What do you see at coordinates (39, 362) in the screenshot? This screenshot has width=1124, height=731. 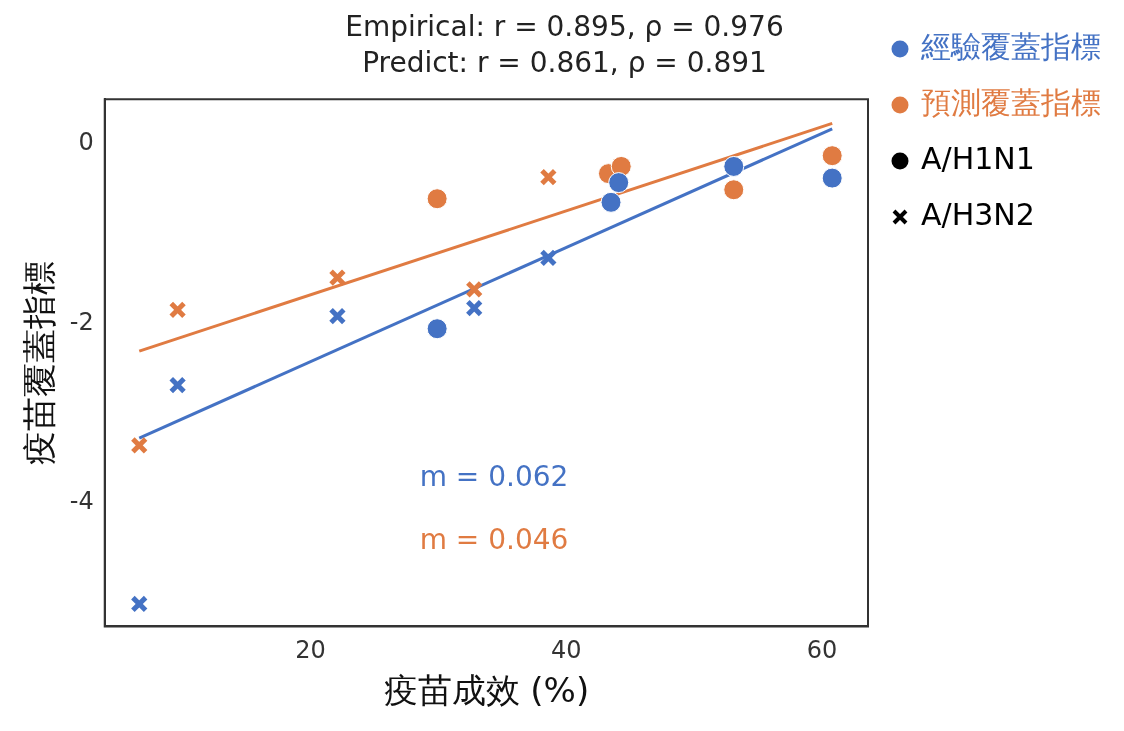 I see `y-axis-title: 疫苗覆蓋指標` at bounding box center [39, 362].